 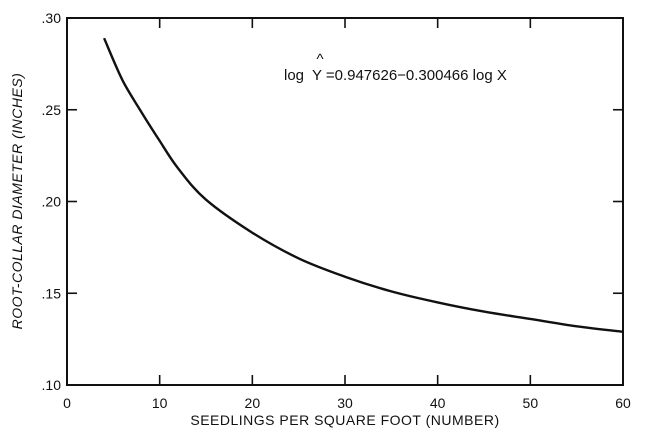 I want to click on y-tick-label: .10, so click(x=52, y=385).